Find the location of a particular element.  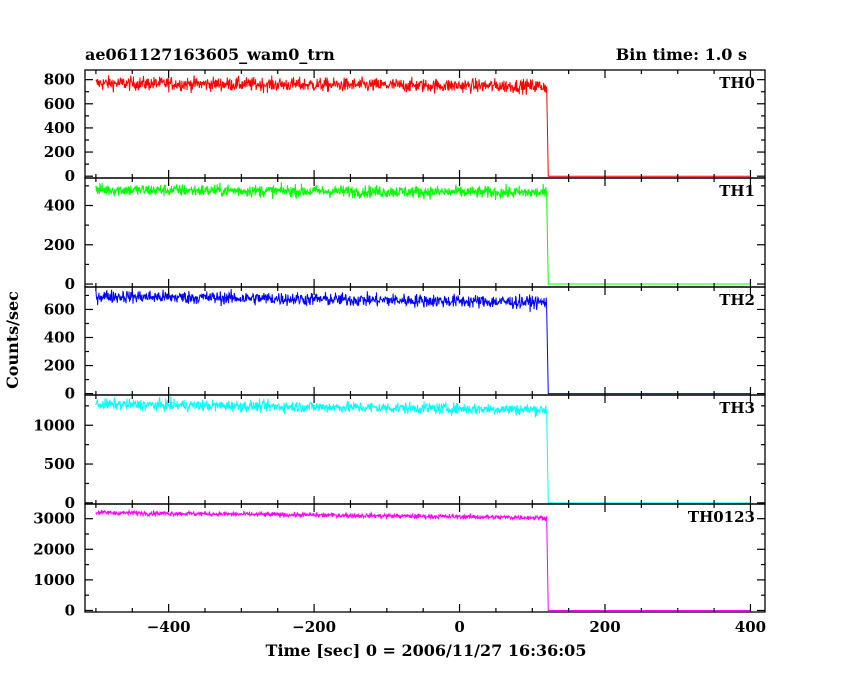

y-tick-label: 500 is located at coordinates (59, 464).